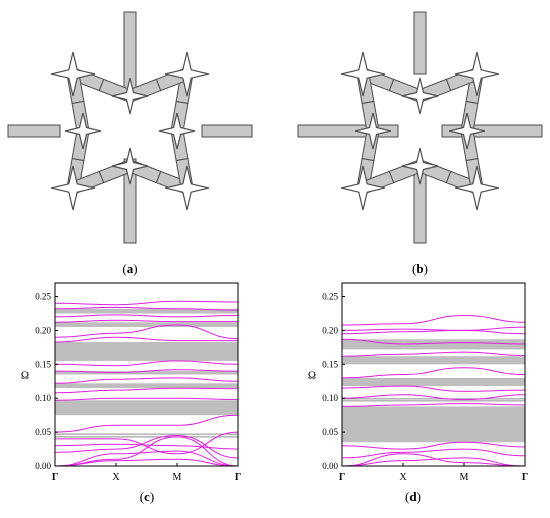 The width and height of the screenshot is (550, 518). I want to click on panel-label-b: (b), so click(420, 268).